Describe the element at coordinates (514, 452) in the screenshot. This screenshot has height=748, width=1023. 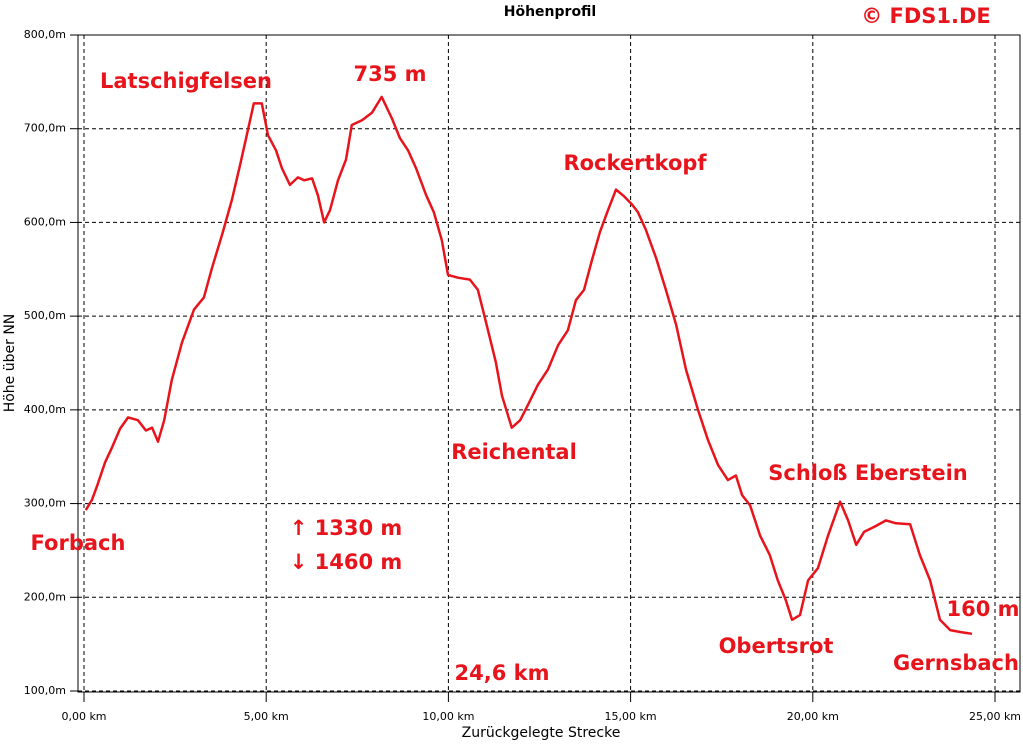
I see `annotation: Reichental` at that location.